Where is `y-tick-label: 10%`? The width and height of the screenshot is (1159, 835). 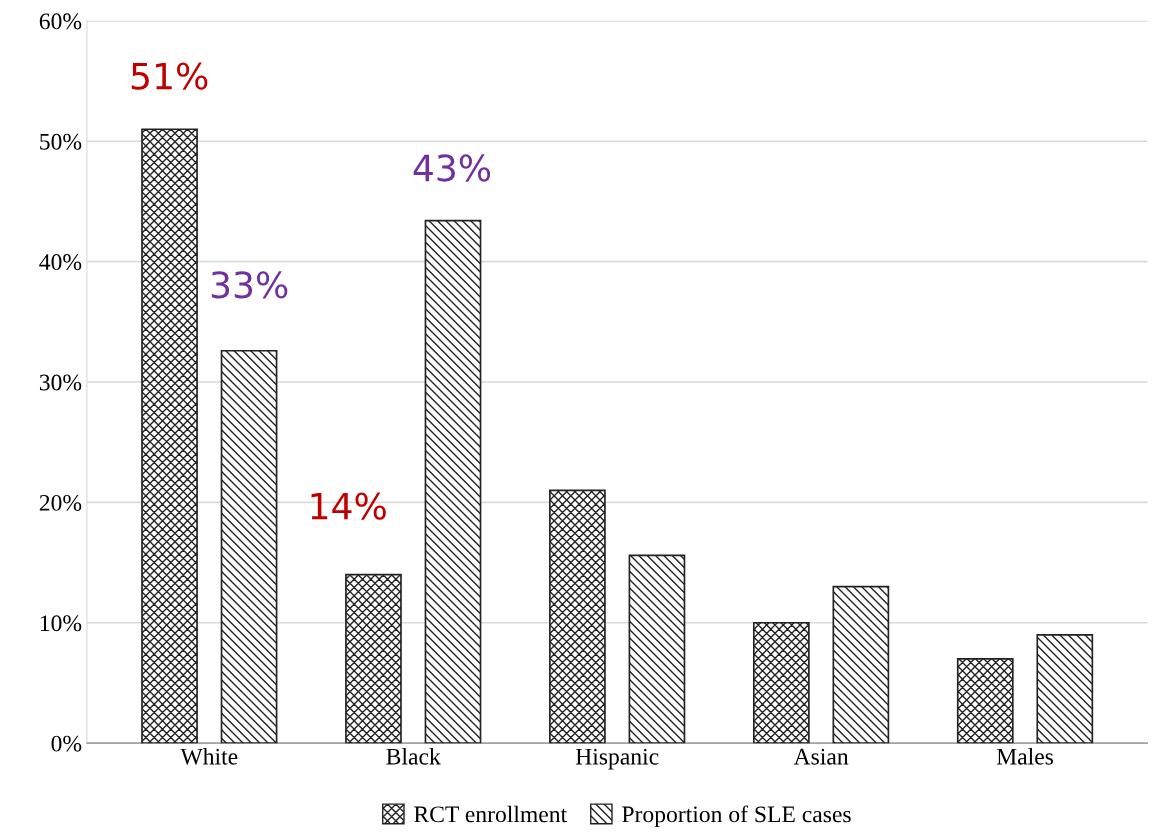
y-tick-label: 10% is located at coordinates (61, 623).